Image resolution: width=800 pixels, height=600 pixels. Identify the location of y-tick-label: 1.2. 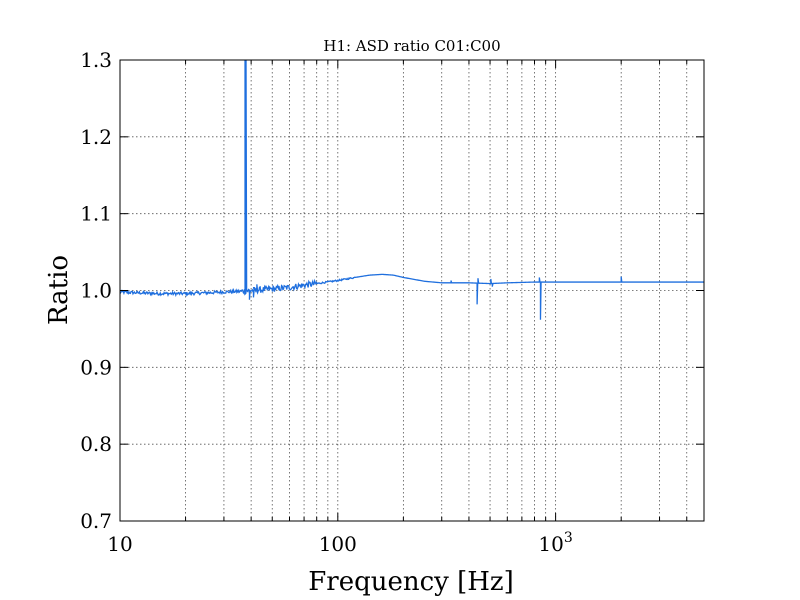
(96, 137).